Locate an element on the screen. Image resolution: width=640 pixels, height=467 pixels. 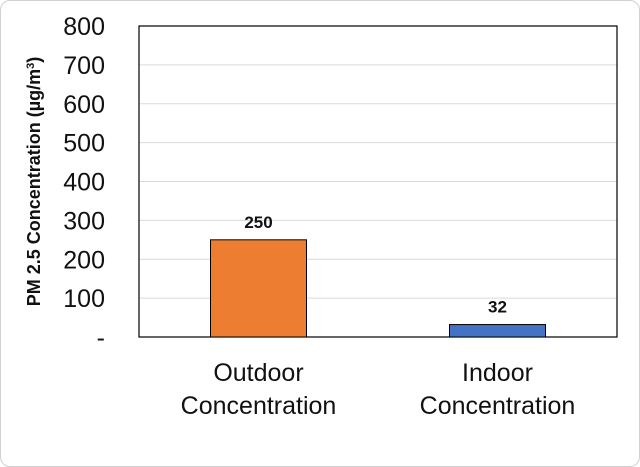
y-tick-label: - is located at coordinates (101, 338).